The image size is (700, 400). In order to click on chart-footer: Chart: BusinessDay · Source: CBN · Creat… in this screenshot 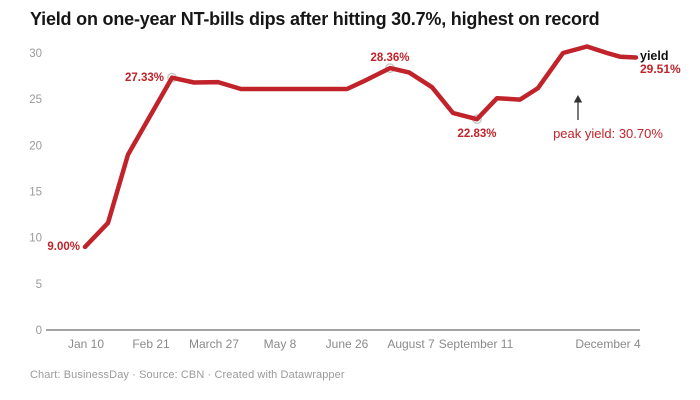, I will do `click(187, 375)`.